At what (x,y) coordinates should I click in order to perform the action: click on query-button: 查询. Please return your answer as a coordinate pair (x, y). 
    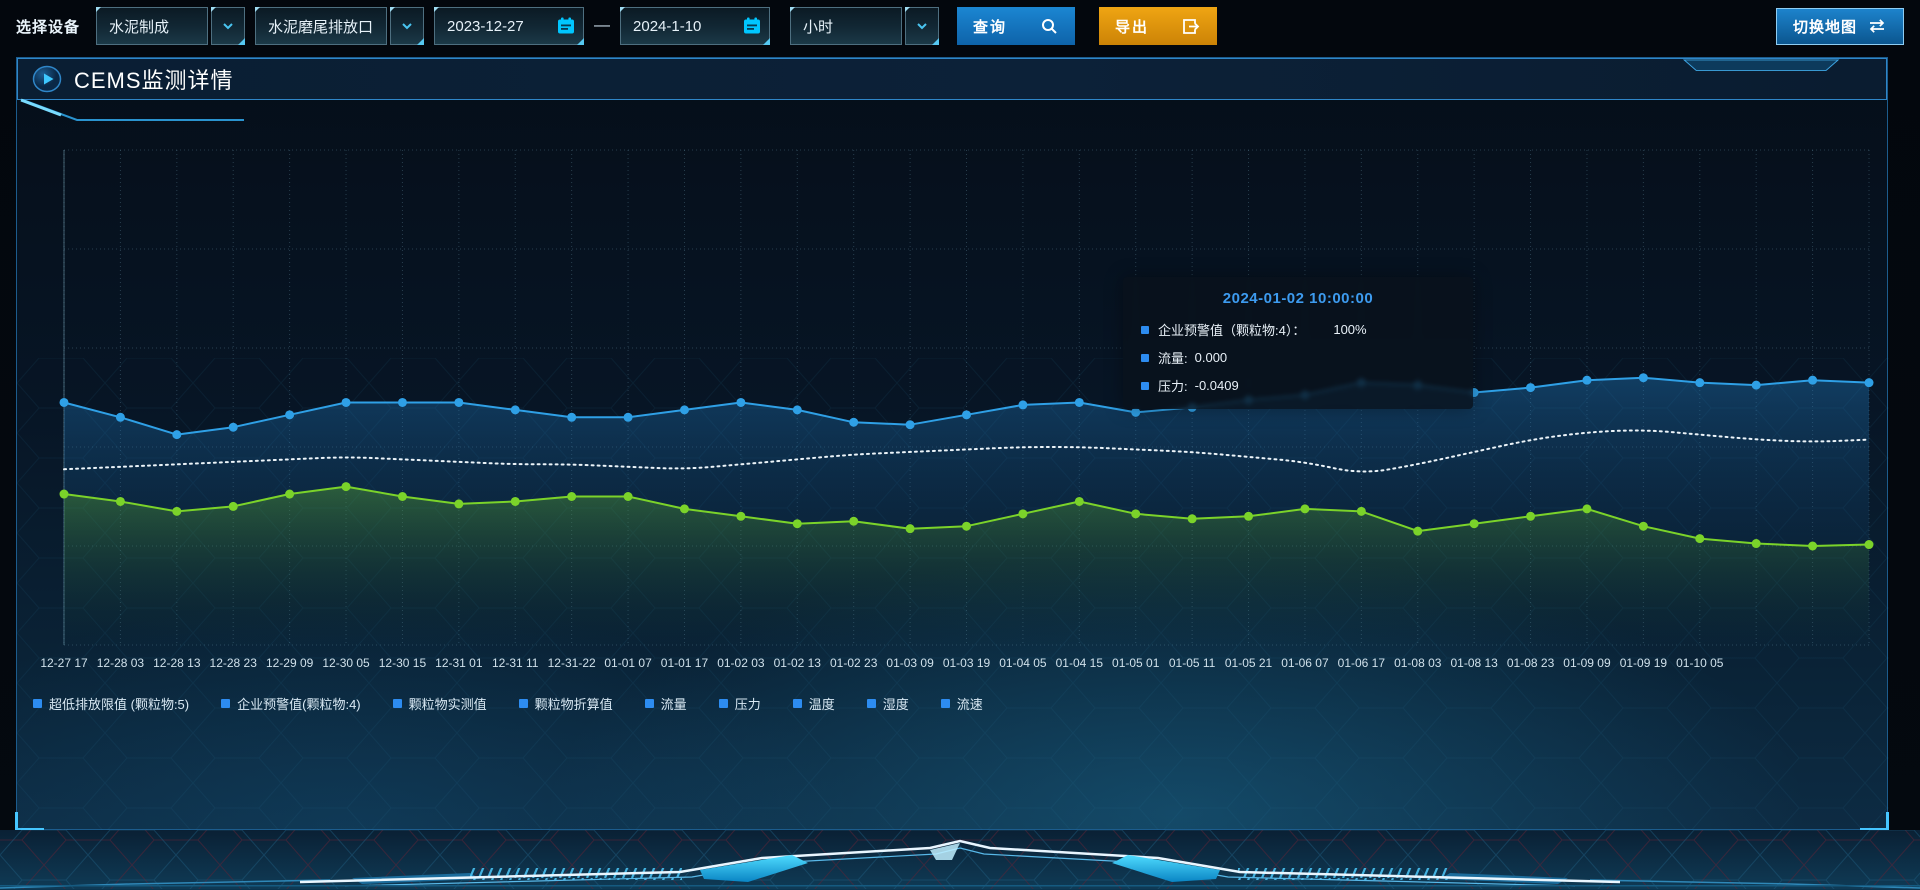
    Looking at the image, I should click on (1016, 26).